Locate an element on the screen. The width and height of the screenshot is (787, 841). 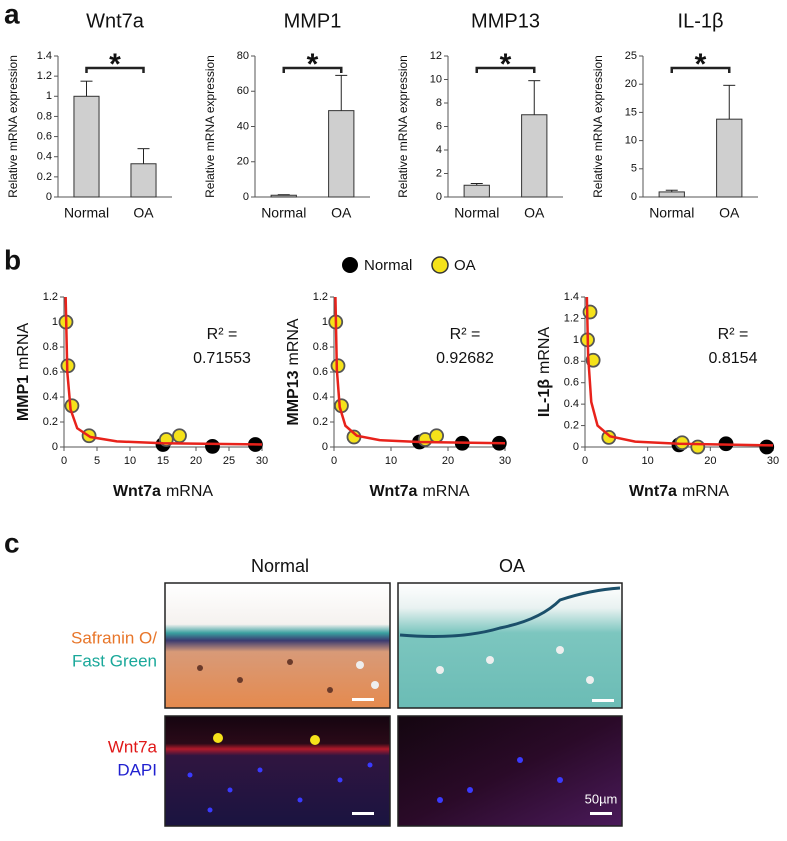
y-tick-label: 60 is located at coordinates (243, 91).